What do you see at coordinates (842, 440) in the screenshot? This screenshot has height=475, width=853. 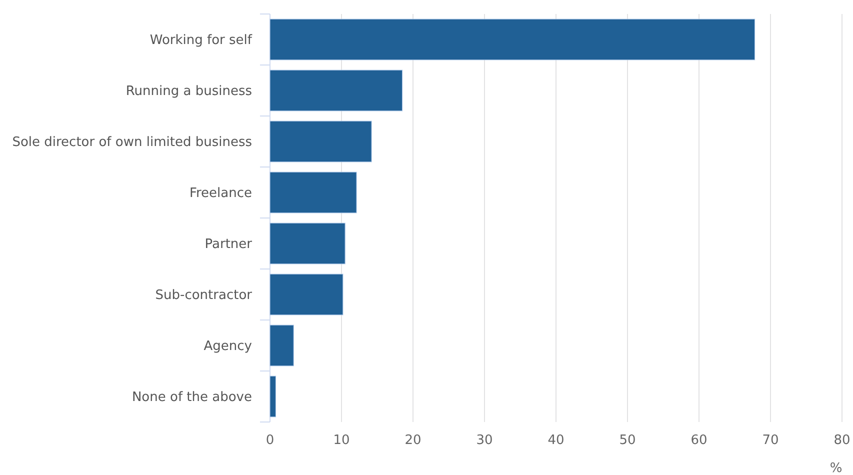 I see `x-tick-label: 80` at bounding box center [842, 440].